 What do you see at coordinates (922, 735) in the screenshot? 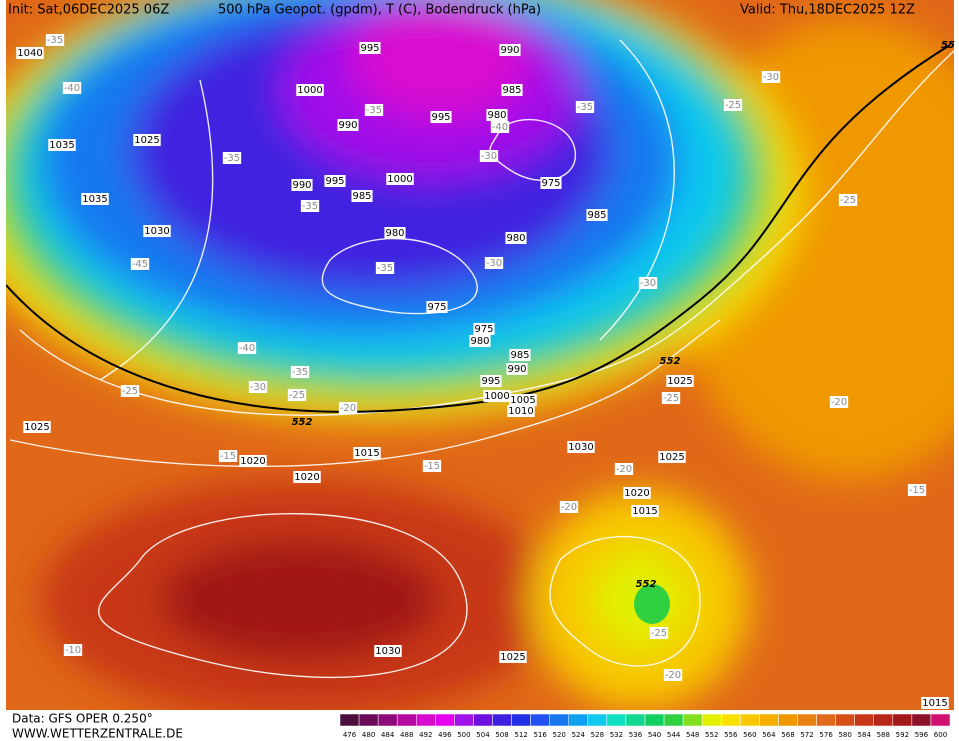
I see `colorbar-label: 596` at bounding box center [922, 735].